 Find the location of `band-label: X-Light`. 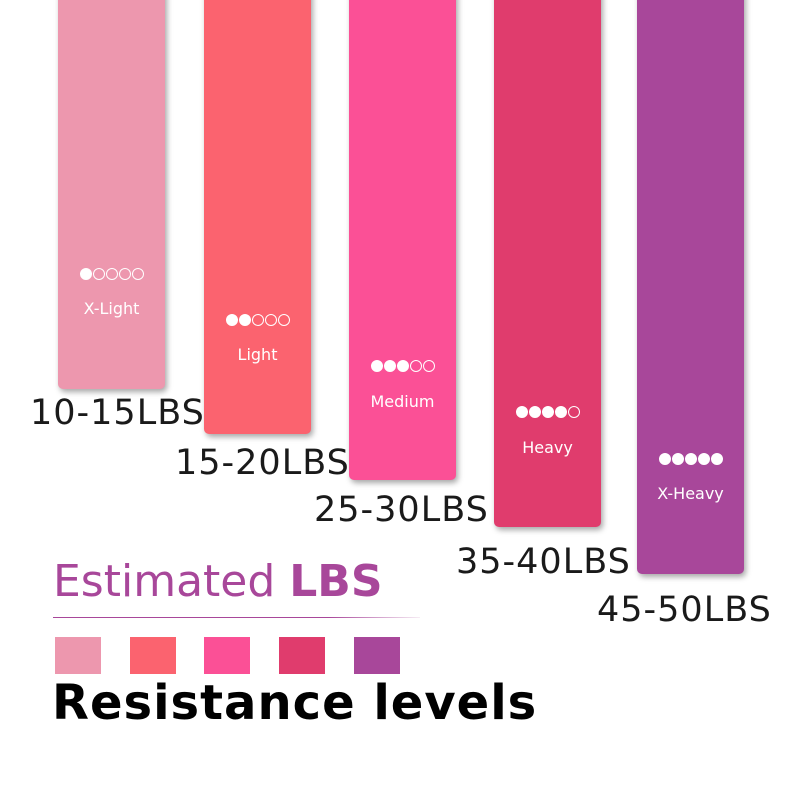

band-label: X-Light is located at coordinates (111, 308).